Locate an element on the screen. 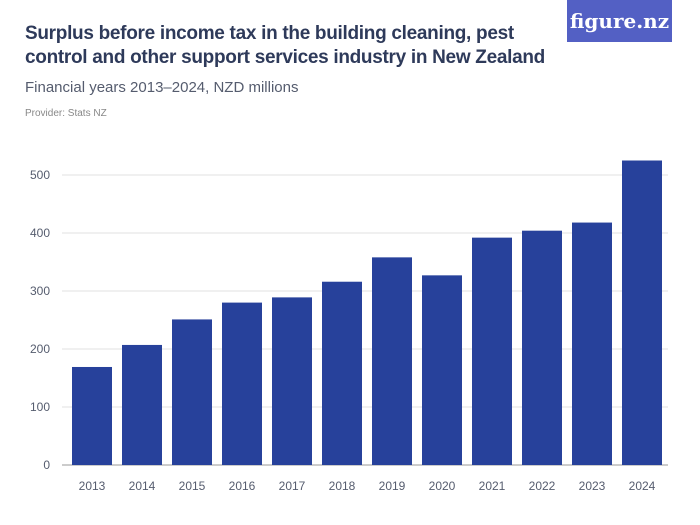  bar-2021 is located at coordinates (492, 351).